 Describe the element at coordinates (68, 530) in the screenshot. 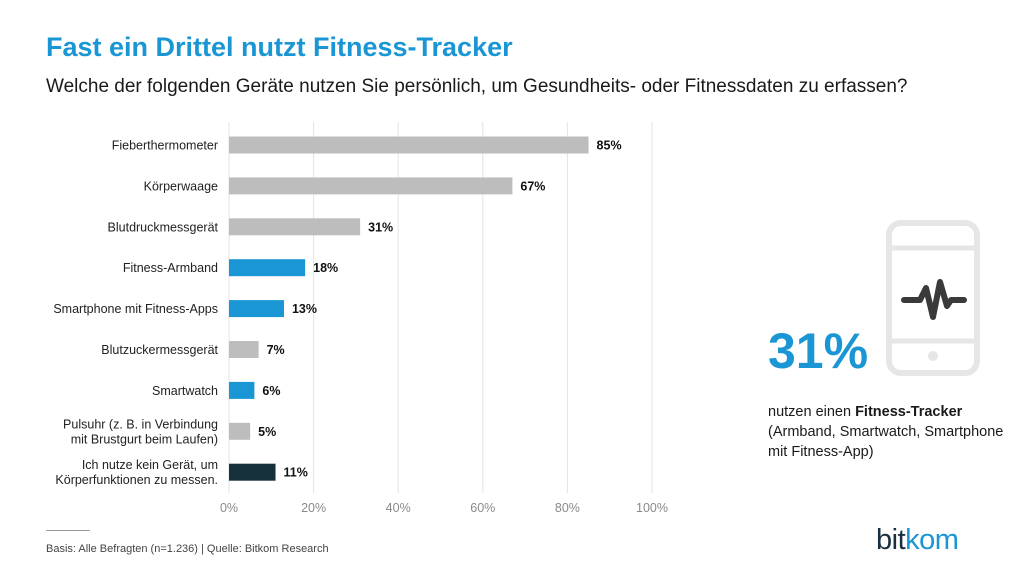

I see `footer-divider` at that location.